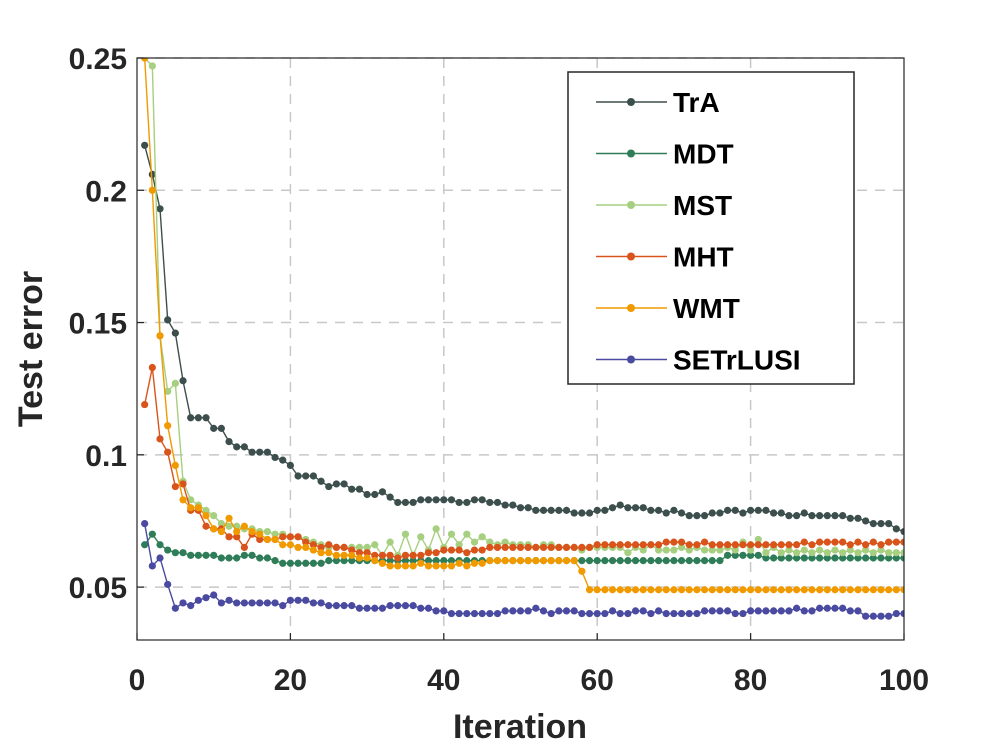  I want to click on y-tick-label: 0.05, so click(98, 588).